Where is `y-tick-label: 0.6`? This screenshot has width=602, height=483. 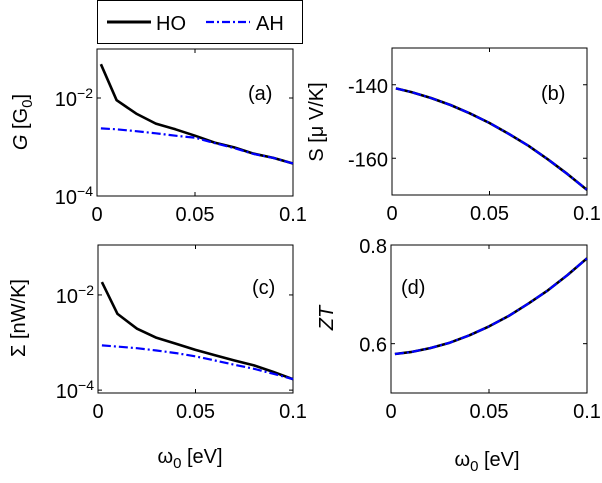
y-tick-label: 0.6 is located at coordinates (373, 346).